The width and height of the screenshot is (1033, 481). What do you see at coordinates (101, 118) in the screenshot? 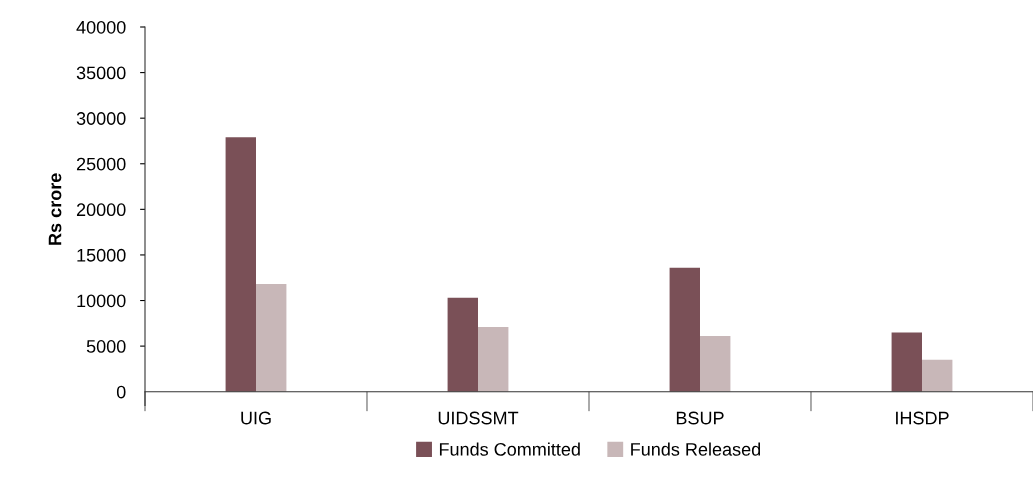
I see `y-tick-label: 30000` at bounding box center [101, 118].